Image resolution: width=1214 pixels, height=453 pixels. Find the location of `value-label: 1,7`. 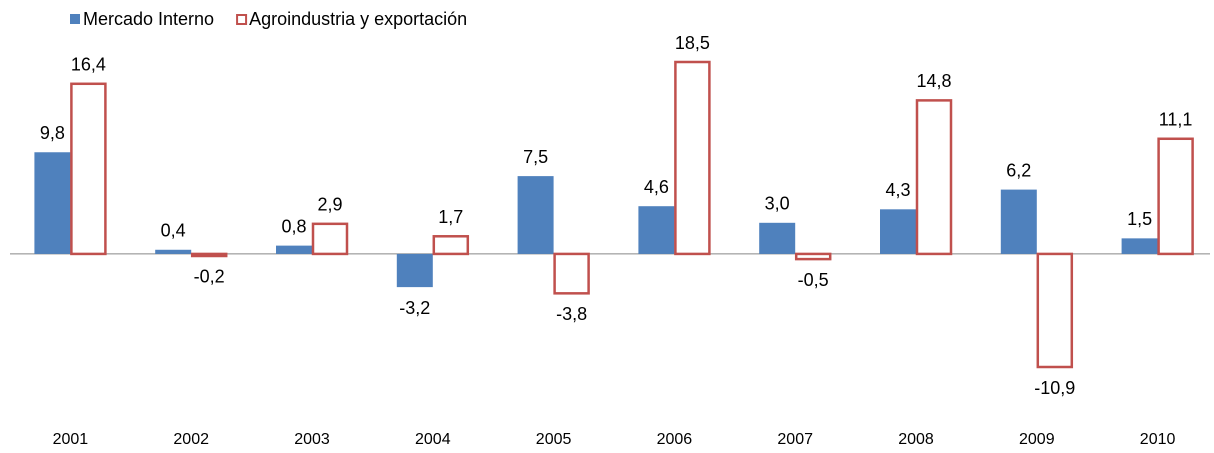

value-label: 1,7 is located at coordinates (450, 217).